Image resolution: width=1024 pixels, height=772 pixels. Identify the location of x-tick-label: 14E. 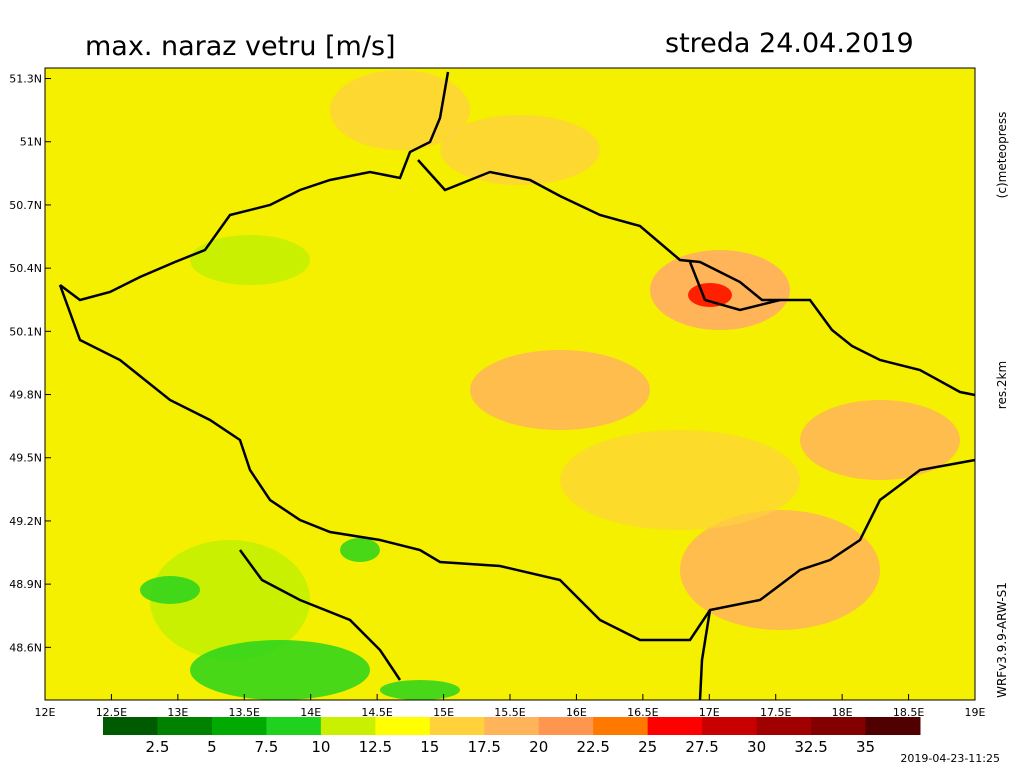
(310, 712).